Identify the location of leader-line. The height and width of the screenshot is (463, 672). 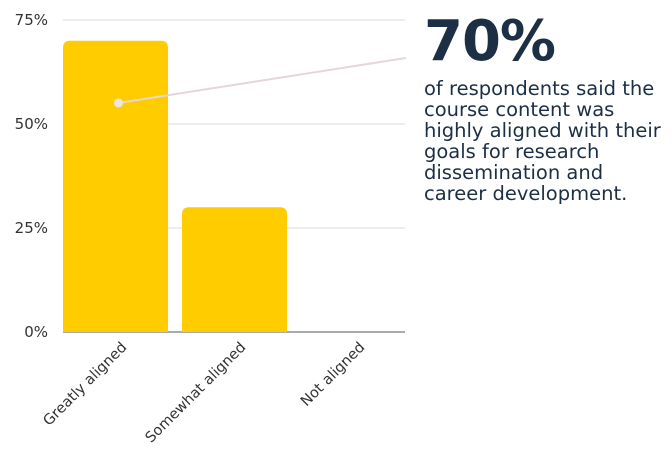
(262, 80).